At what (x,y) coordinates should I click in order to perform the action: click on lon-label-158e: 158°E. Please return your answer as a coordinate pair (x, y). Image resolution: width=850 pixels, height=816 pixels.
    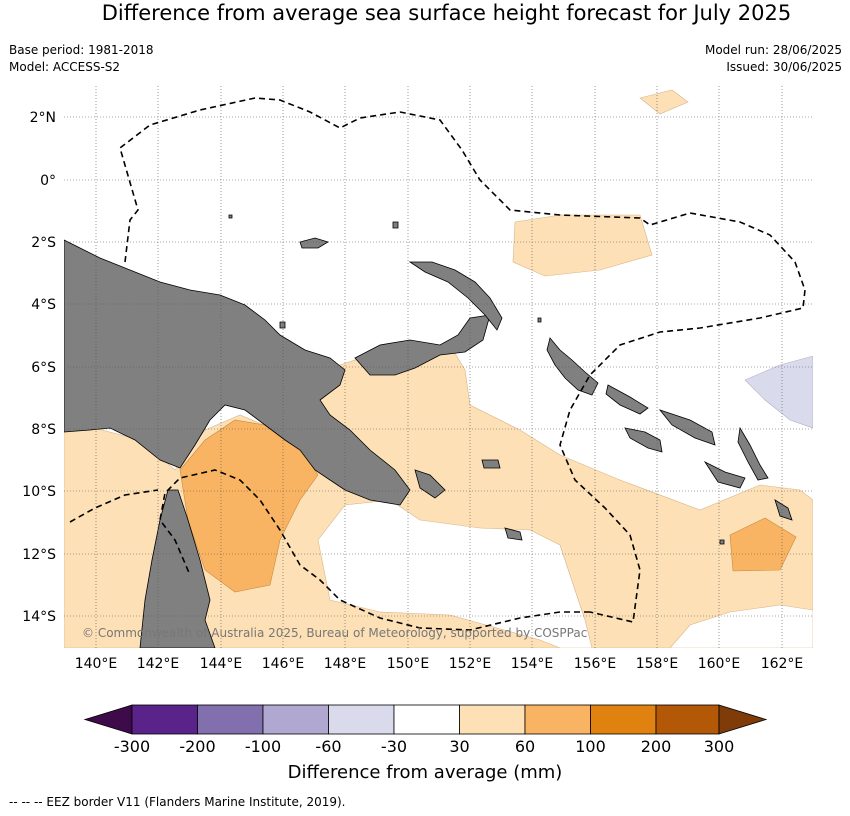
    Looking at the image, I should click on (657, 664).